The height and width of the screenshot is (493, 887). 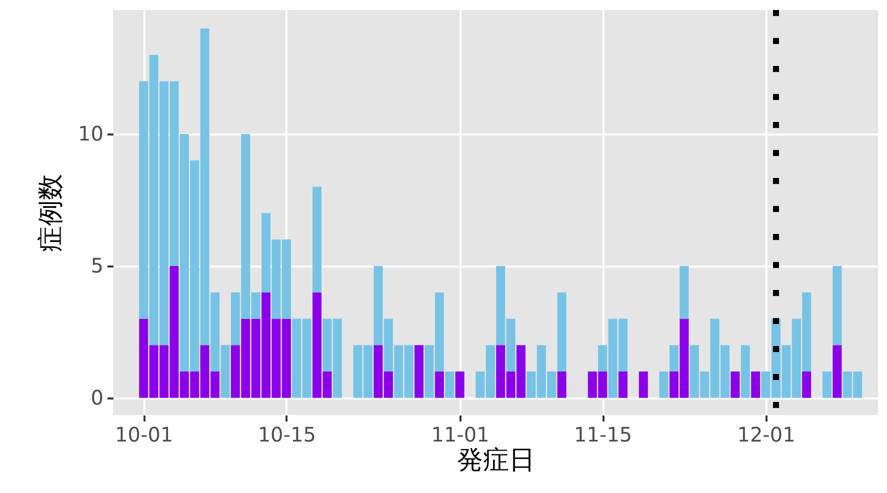 I want to click on x-tick-label: 10-15, so click(x=287, y=434).